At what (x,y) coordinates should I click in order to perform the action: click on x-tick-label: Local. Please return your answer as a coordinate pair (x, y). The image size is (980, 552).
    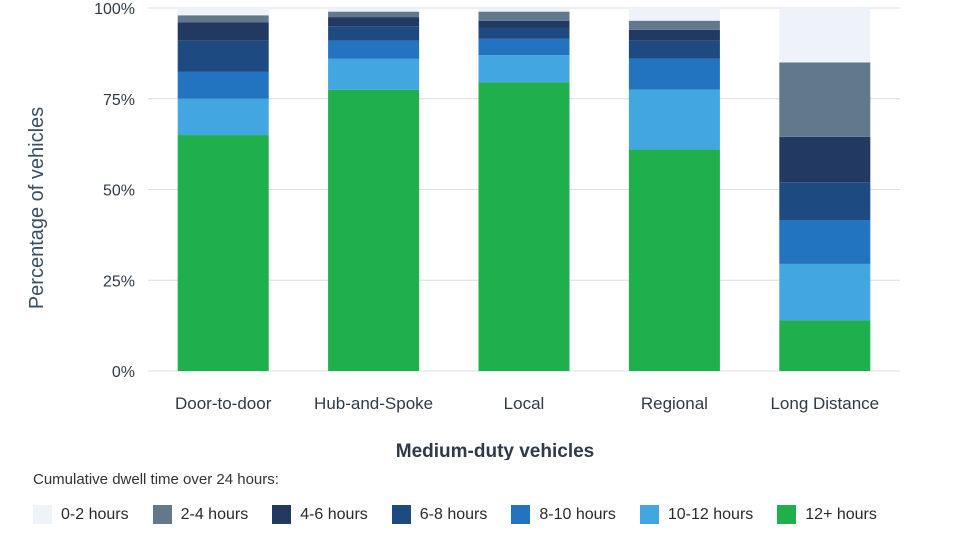
    Looking at the image, I should click on (524, 403).